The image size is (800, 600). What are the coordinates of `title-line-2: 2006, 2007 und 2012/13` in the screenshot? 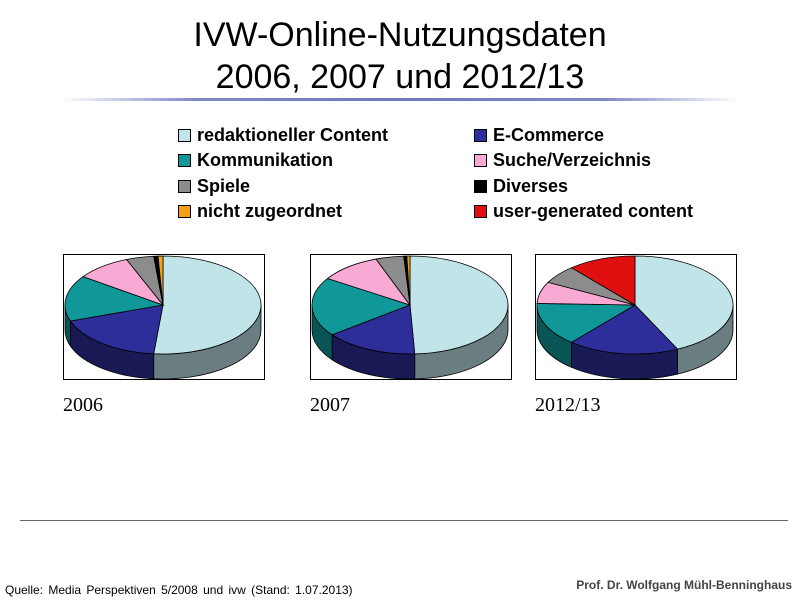 It's located at (400, 77).